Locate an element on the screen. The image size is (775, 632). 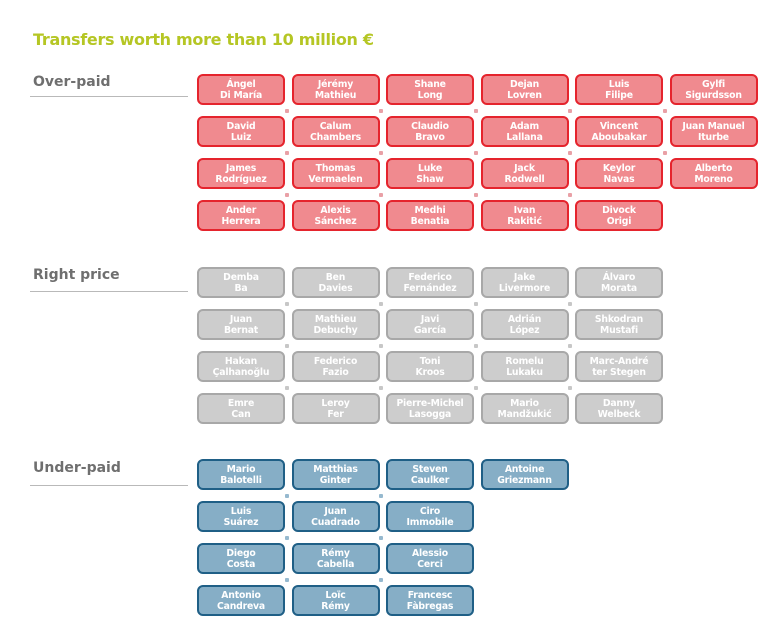
player-box-keylor-navas: Keylor Navas is located at coordinates (619, 173).